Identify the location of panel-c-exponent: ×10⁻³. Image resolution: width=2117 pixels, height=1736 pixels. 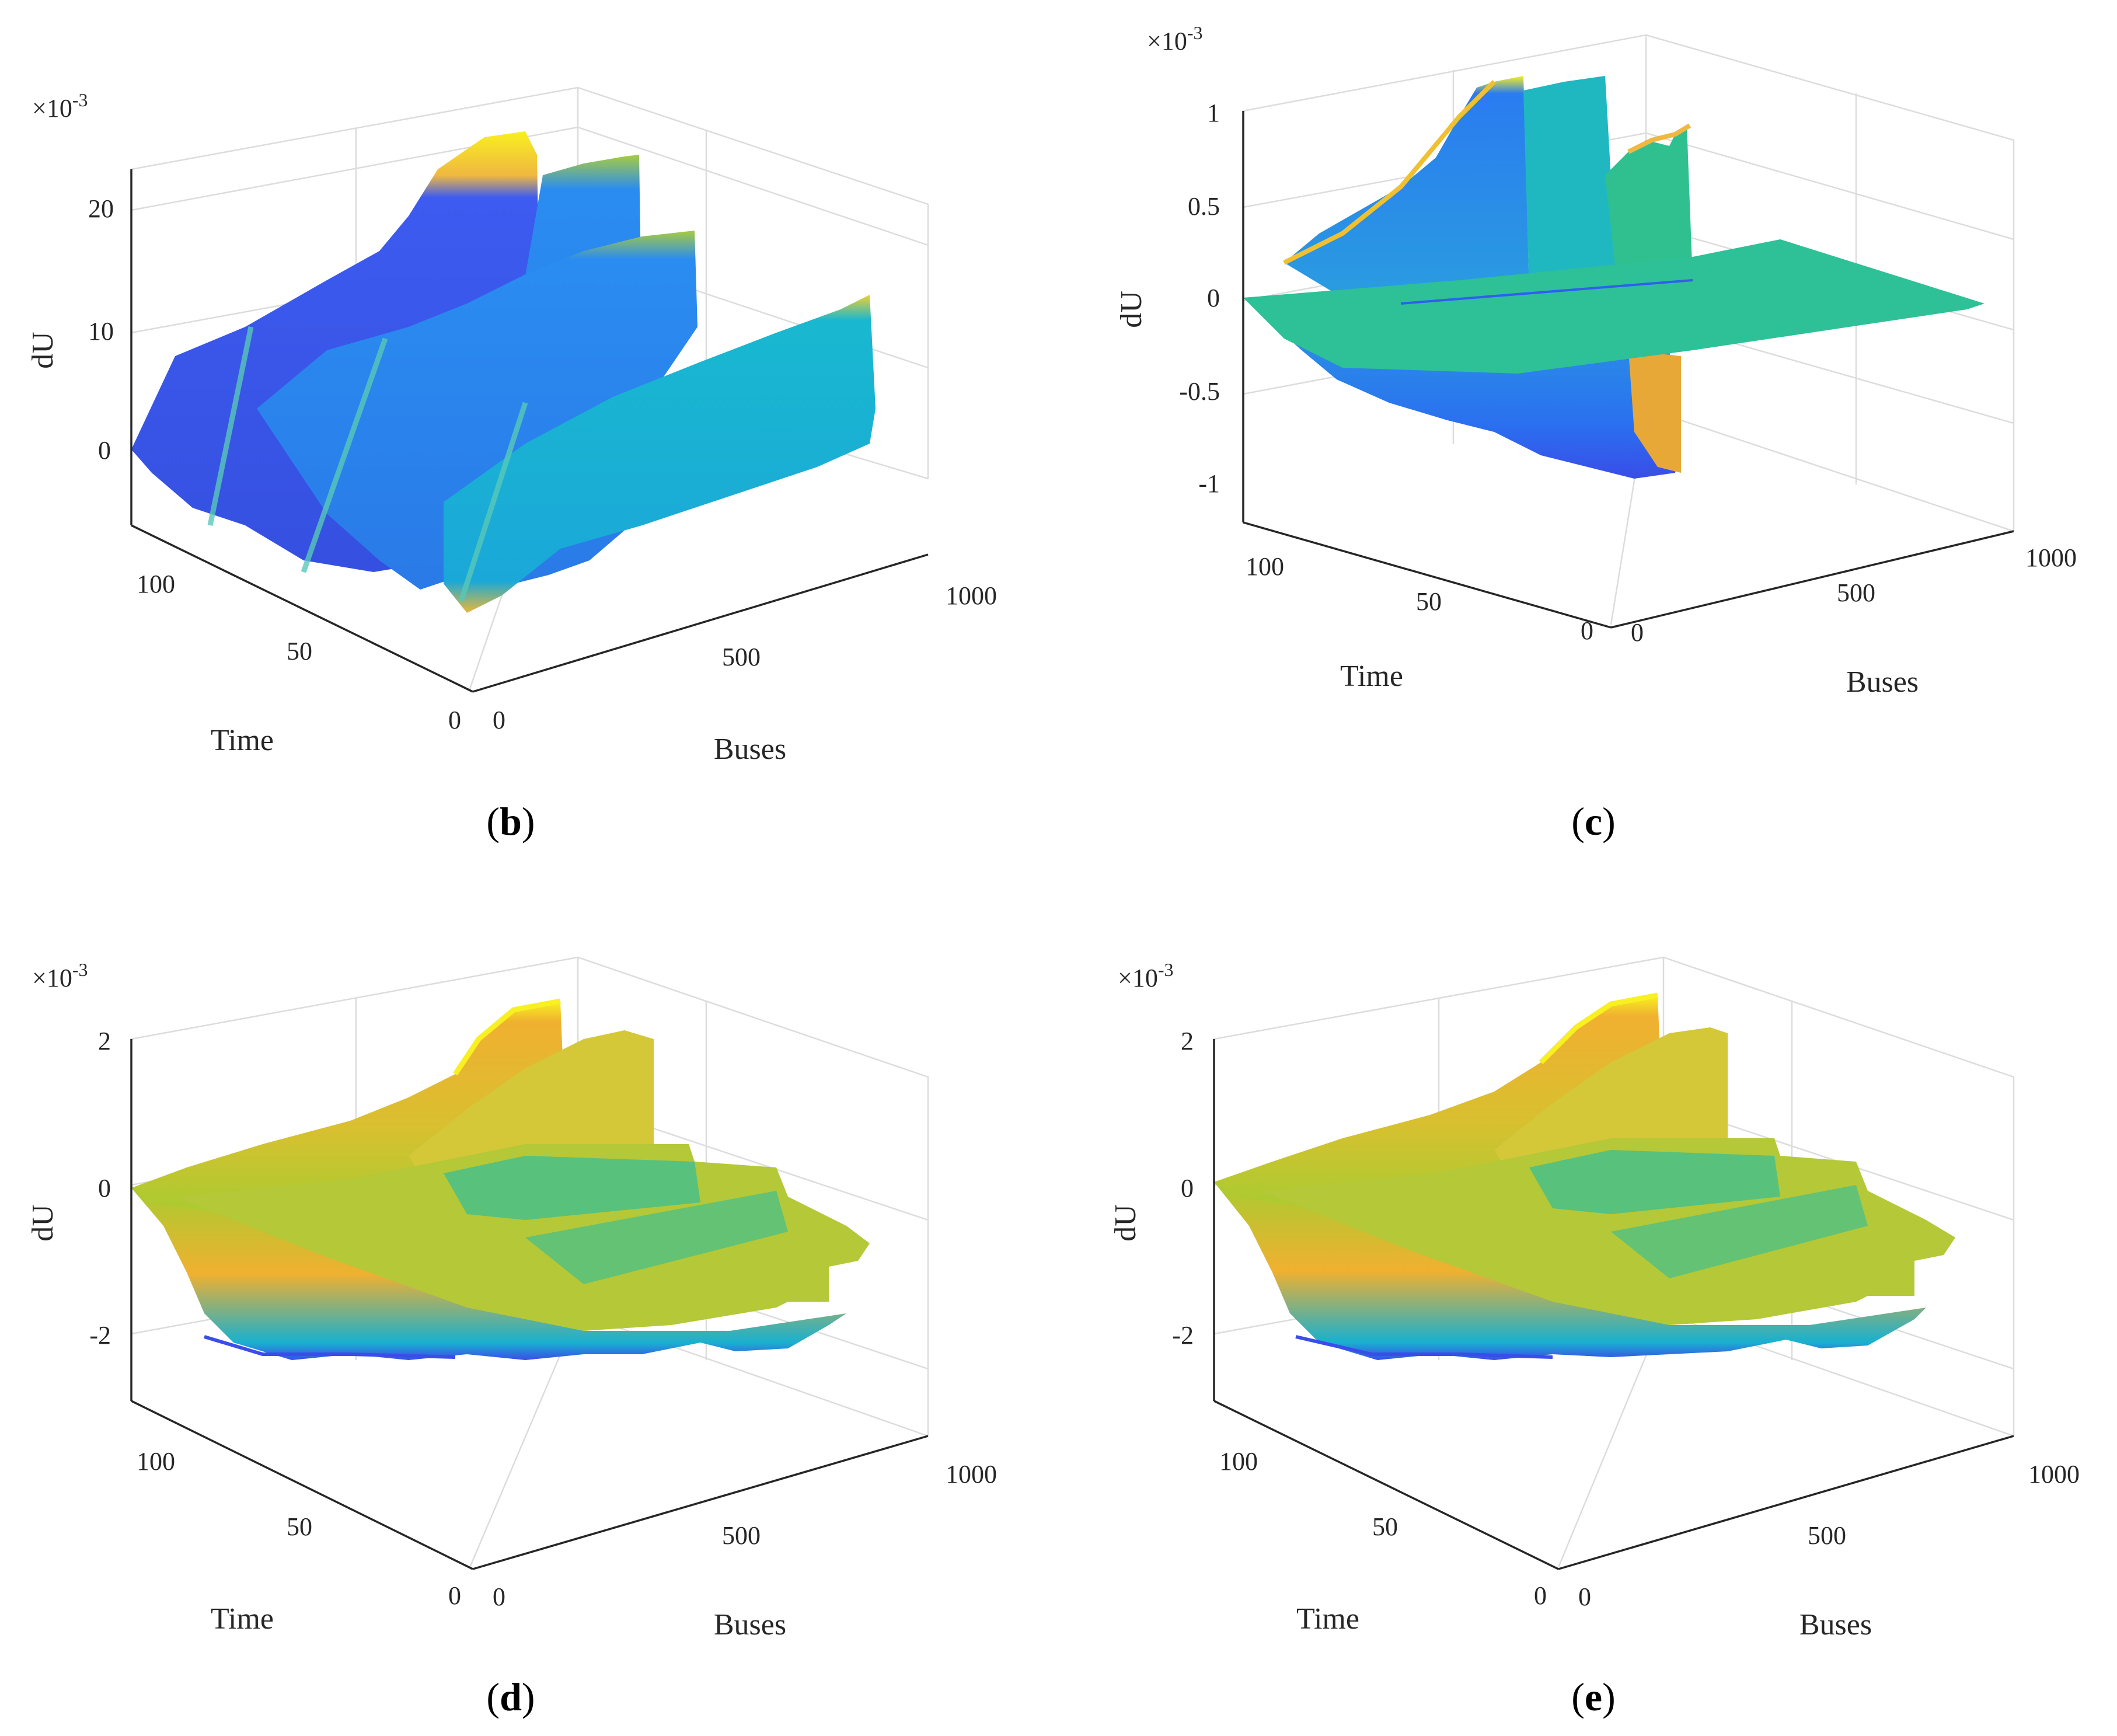
(1174, 38).